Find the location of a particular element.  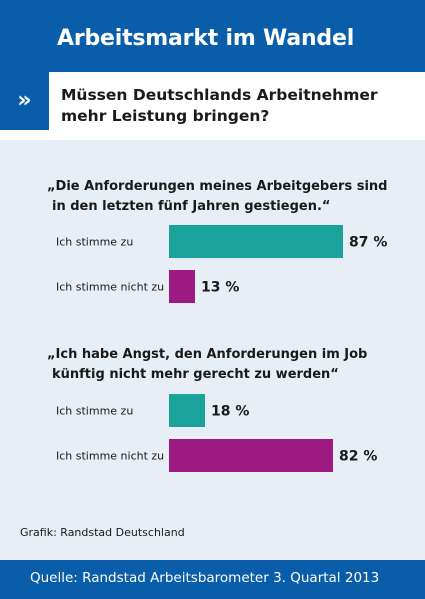

statement-1-line2: in den letzten fünf Jahren gestiegen.“ is located at coordinates (191, 206).